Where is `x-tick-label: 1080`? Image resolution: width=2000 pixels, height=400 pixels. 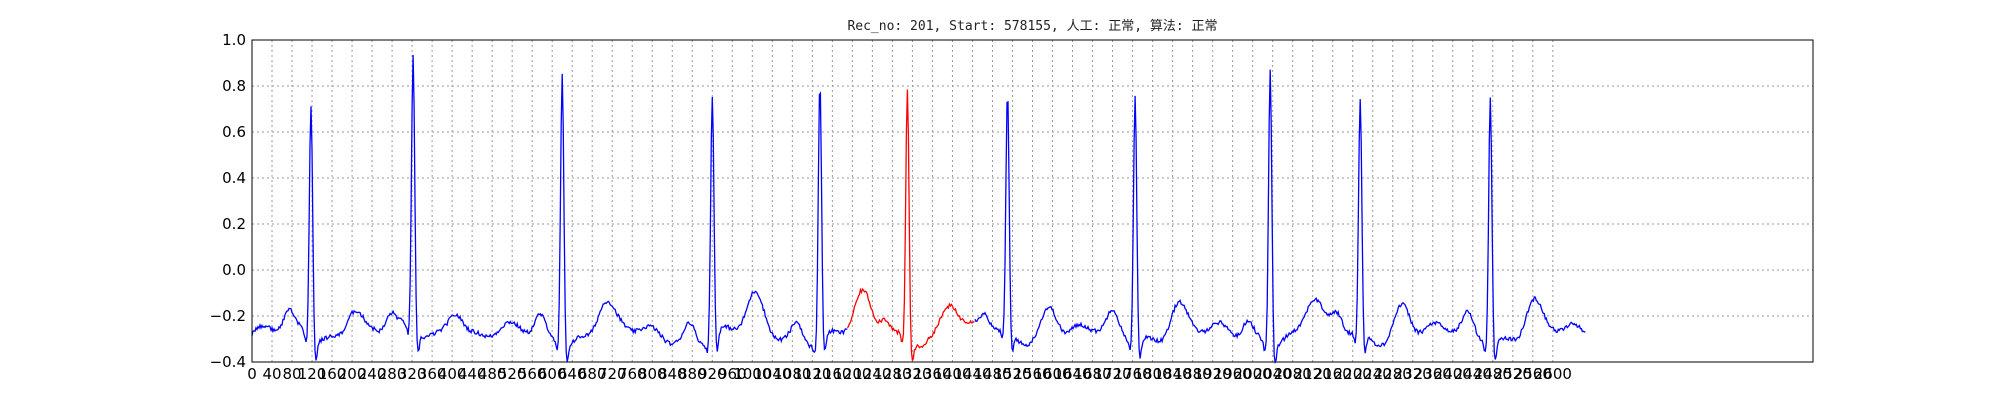
x-tick-label: 1080 is located at coordinates (792, 374).